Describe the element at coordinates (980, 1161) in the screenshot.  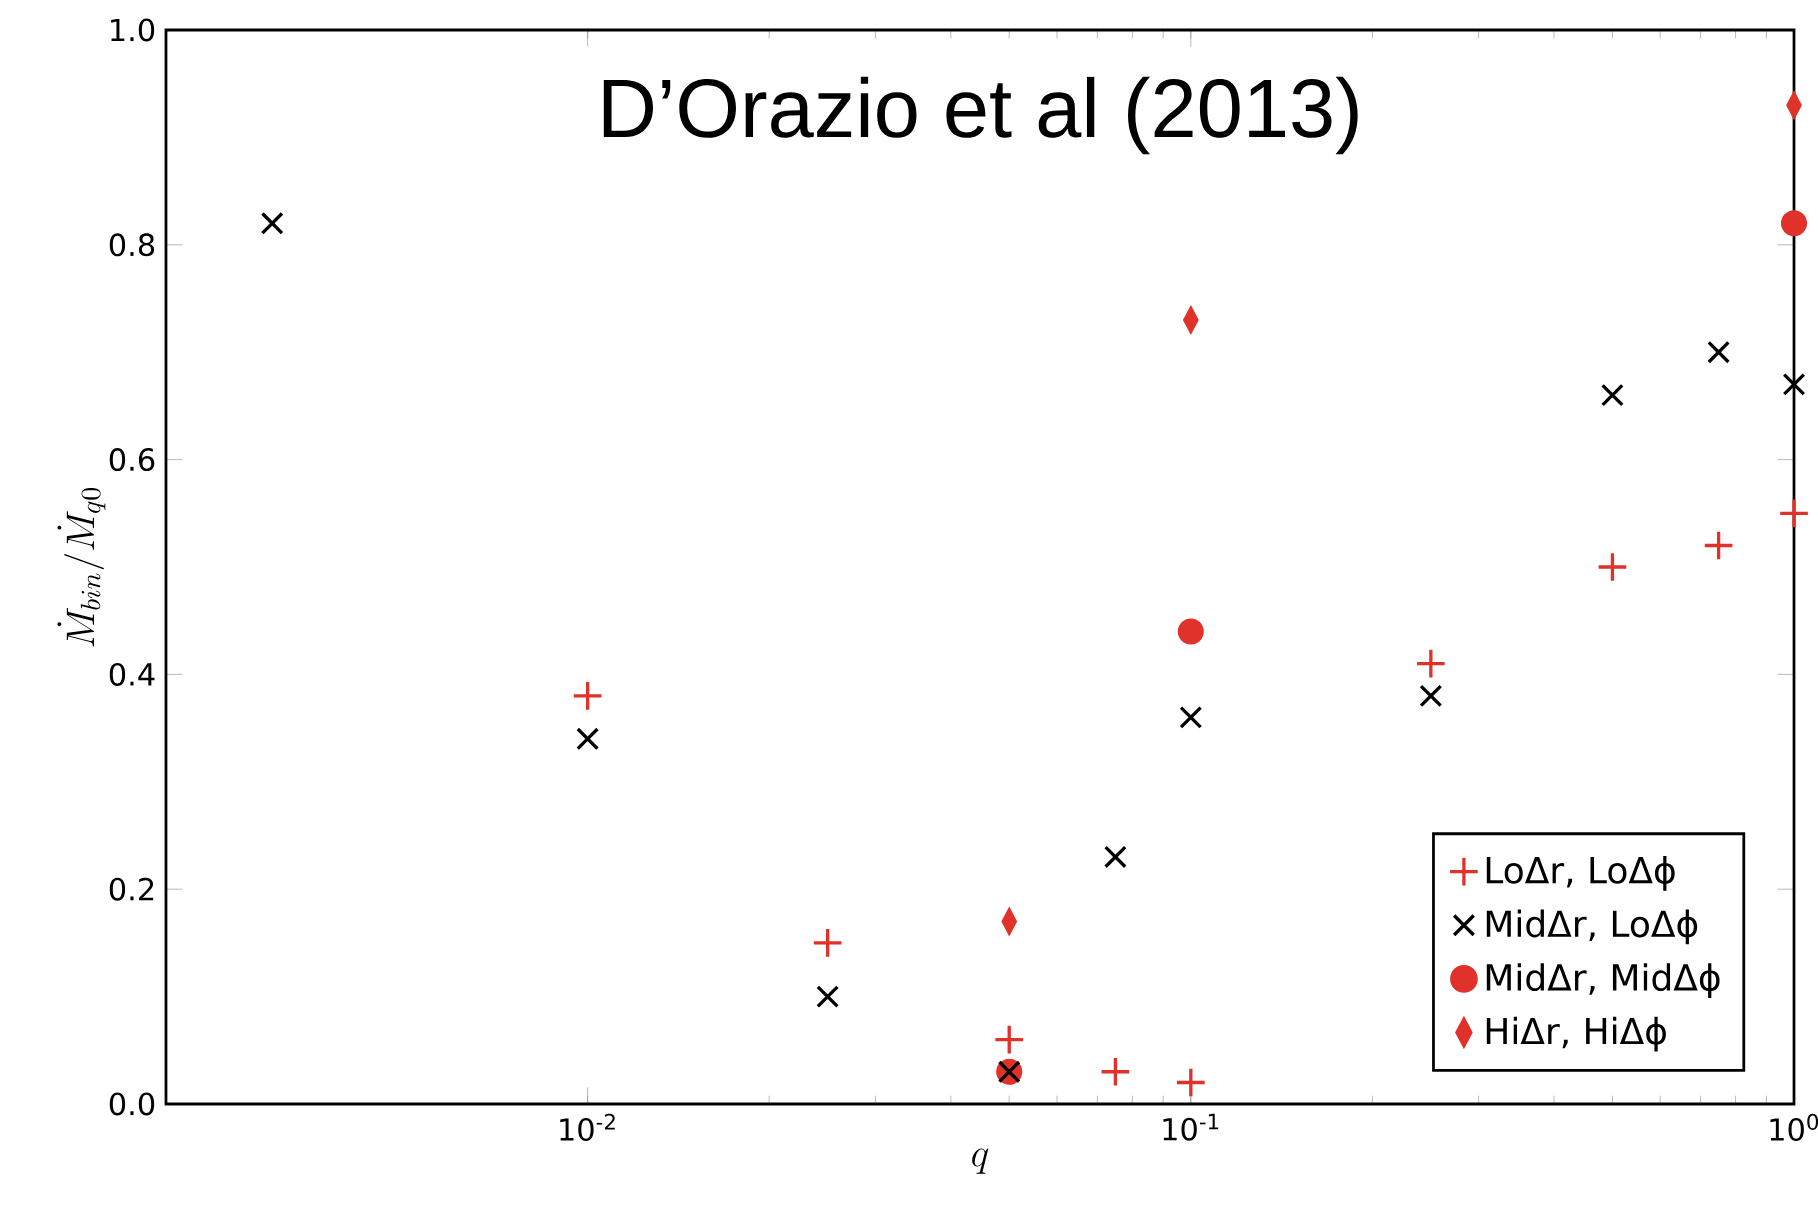
I see `x-axis-title: $q$` at that location.